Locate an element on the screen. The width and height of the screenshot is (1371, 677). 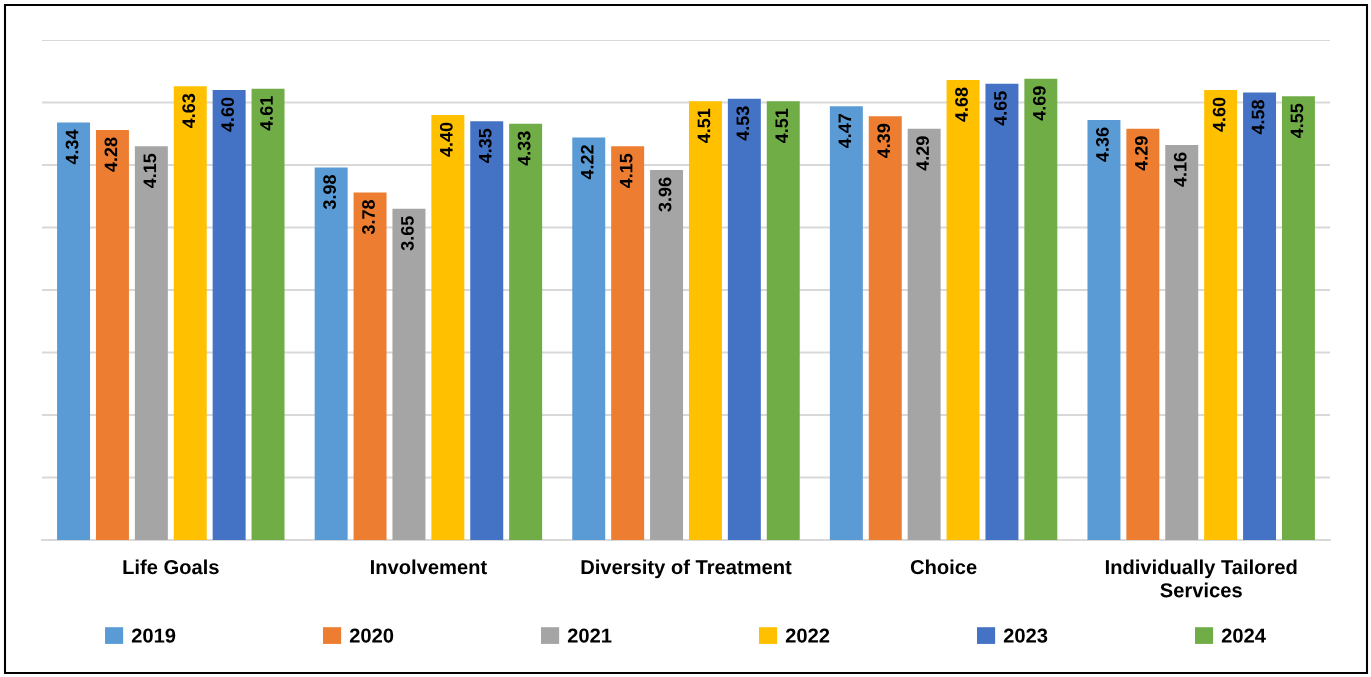
x-tick-label: Involvement is located at coordinates (429, 567).